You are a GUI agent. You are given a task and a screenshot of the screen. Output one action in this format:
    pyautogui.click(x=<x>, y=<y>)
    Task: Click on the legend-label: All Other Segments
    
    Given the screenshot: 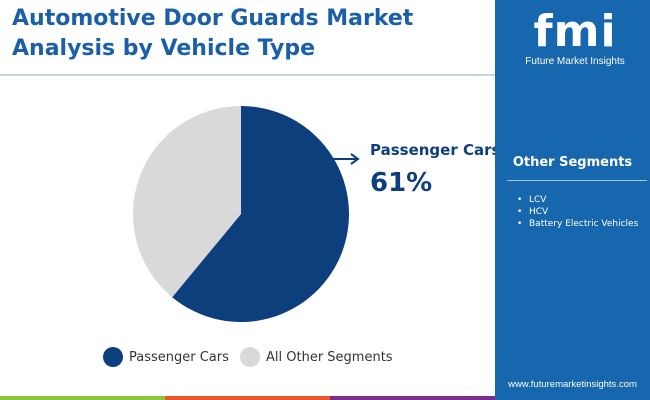 What is the action you would take?
    pyautogui.click(x=329, y=357)
    